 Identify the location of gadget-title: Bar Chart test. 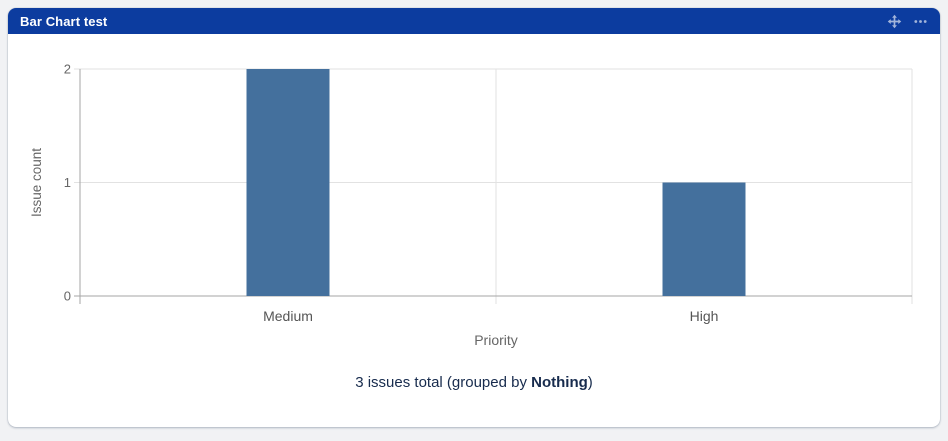
(64, 21).